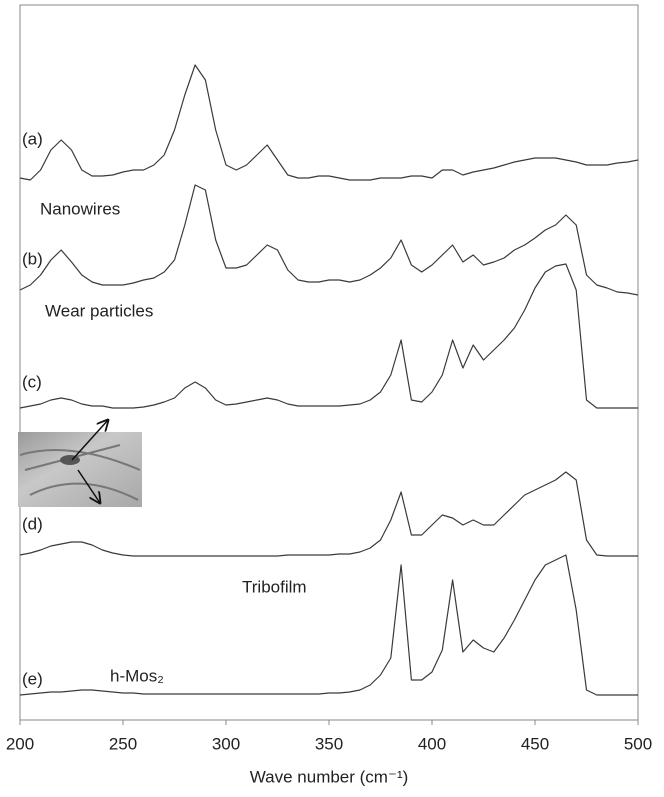 Image resolution: width=664 pixels, height=797 pixels. What do you see at coordinates (329, 776) in the screenshot?
I see `x-axis-label: Wave number (cm⁻¹)` at bounding box center [329, 776].